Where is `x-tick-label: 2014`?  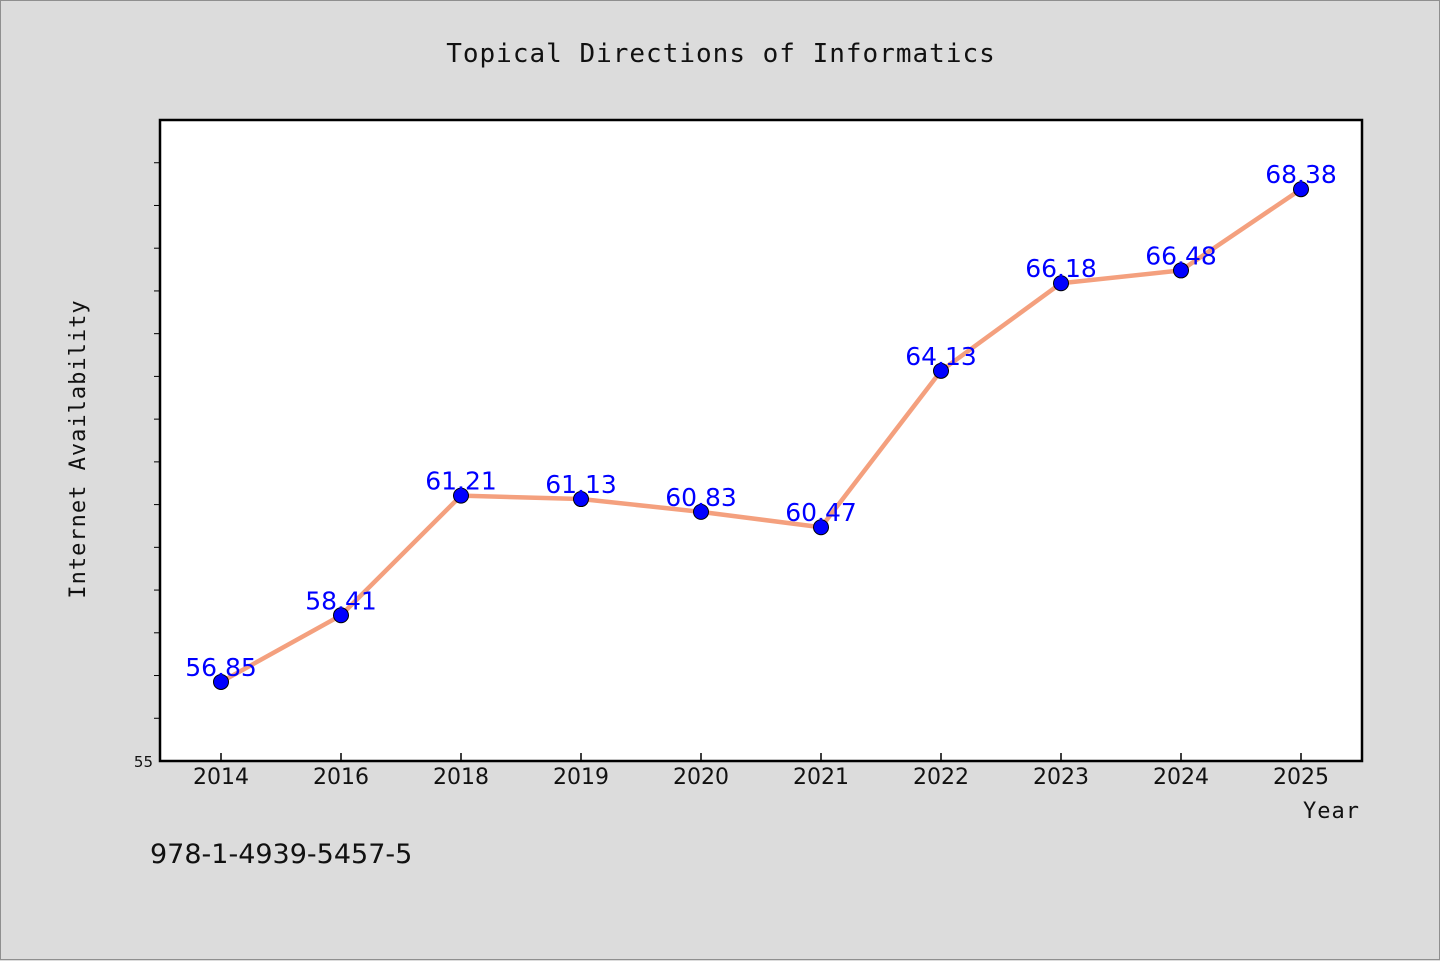 x-tick-label: 2014 is located at coordinates (221, 777).